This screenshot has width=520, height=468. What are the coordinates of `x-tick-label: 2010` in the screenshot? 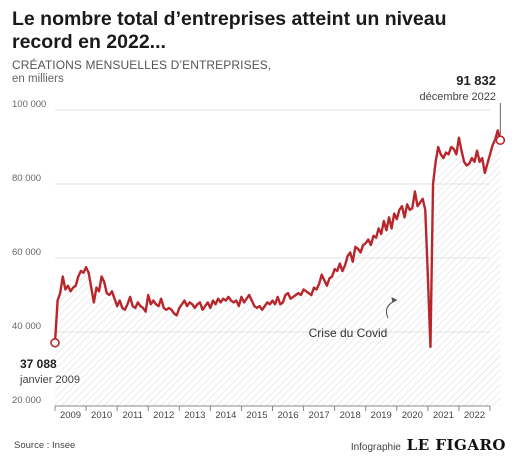 It's located at (101, 415).